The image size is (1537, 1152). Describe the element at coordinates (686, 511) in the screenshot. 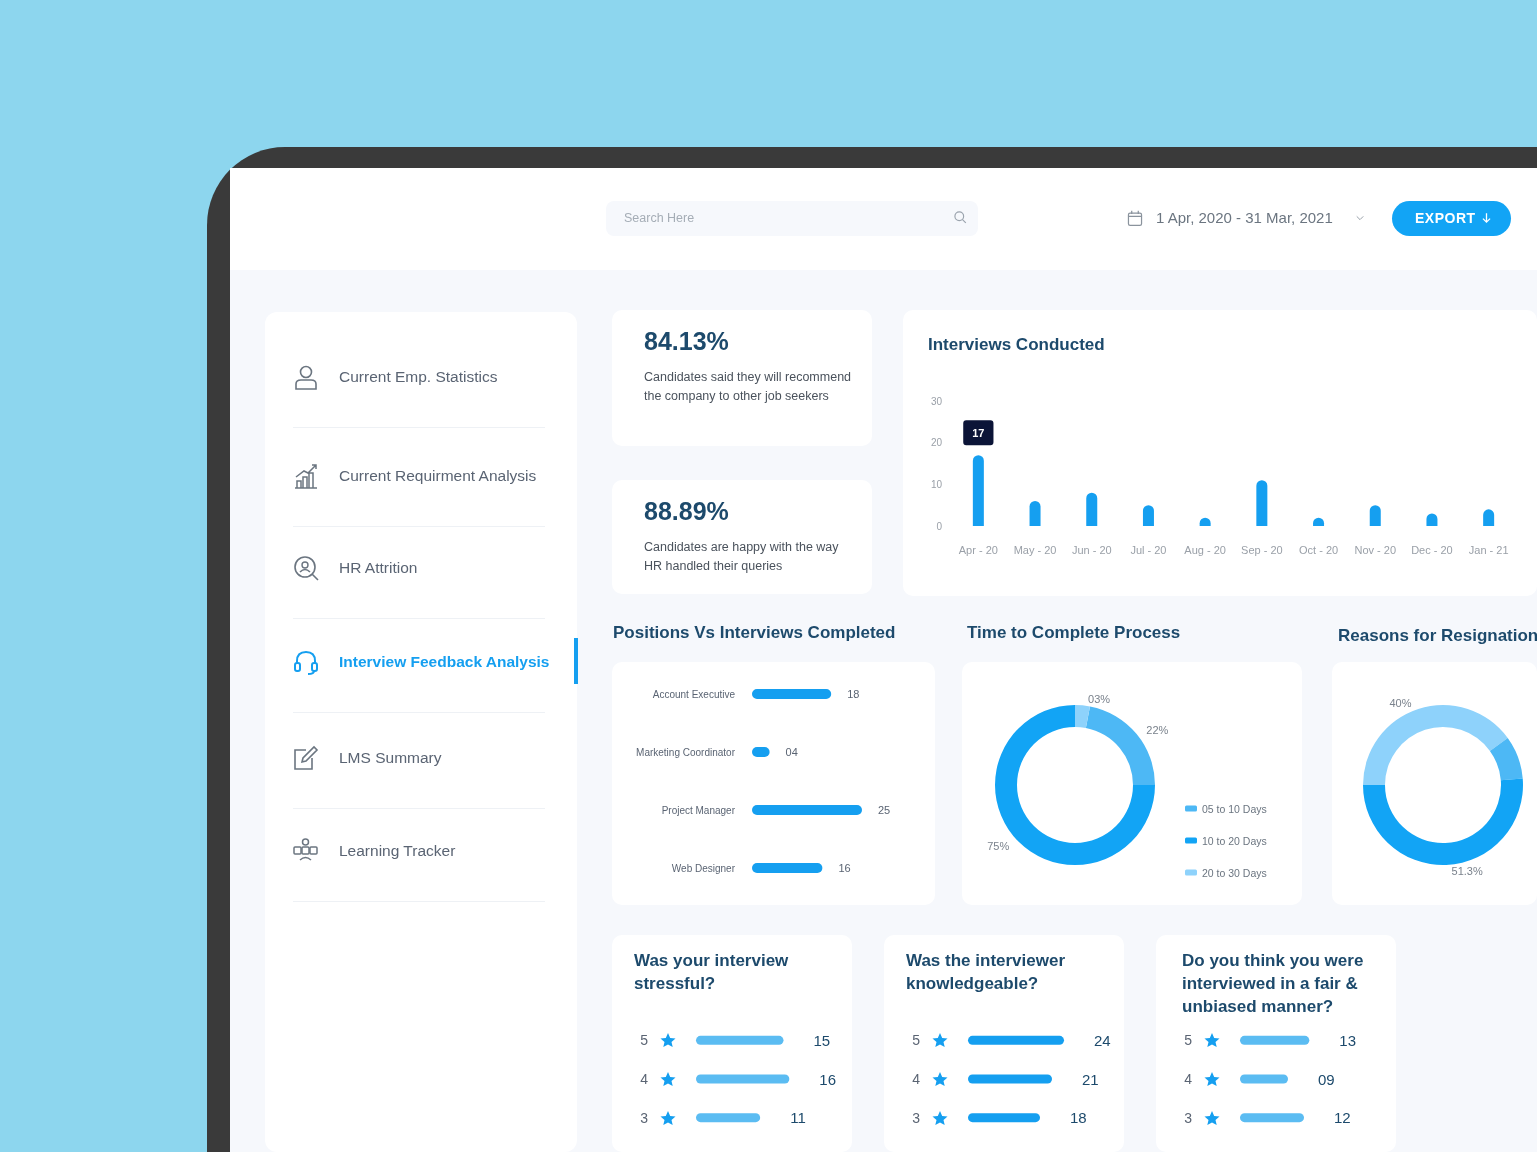

I see `text: 88.89%` at that location.